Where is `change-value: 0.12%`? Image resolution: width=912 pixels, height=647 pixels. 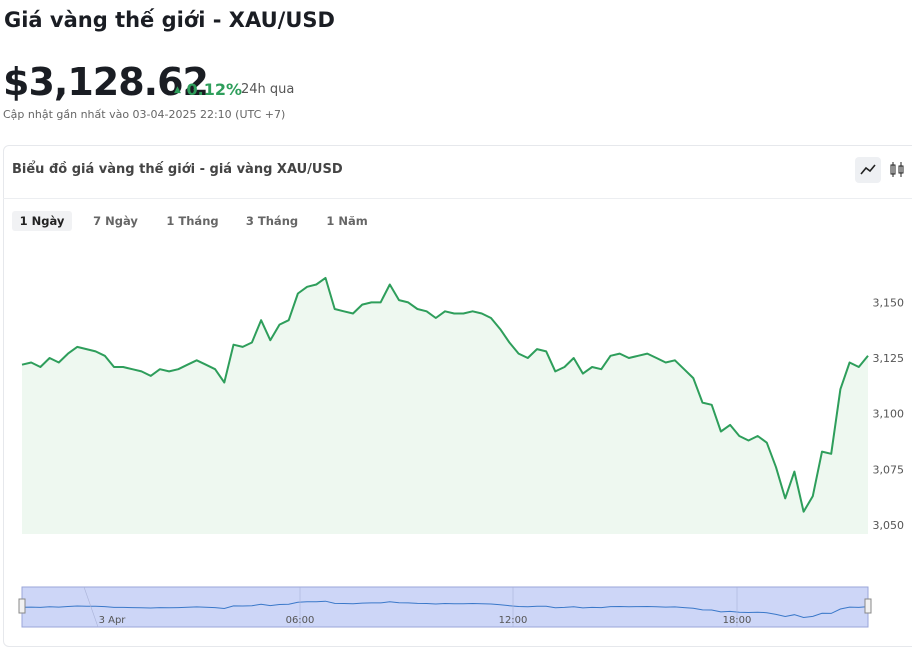 change-value: 0.12% is located at coordinates (214, 89).